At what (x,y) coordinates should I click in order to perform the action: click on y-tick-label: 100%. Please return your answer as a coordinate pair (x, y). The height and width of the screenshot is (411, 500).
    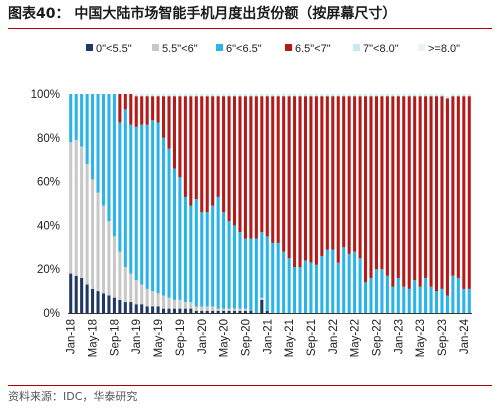
    Looking at the image, I should click on (45, 95).